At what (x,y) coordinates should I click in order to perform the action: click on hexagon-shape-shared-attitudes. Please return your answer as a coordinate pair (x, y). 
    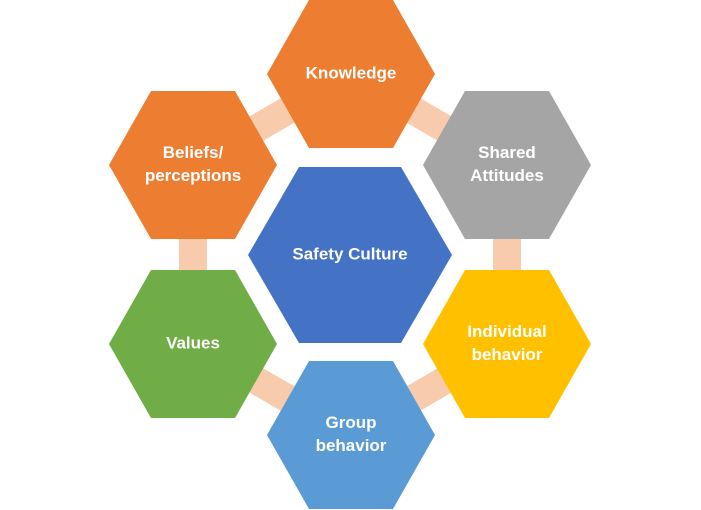
    Looking at the image, I should click on (507, 165).